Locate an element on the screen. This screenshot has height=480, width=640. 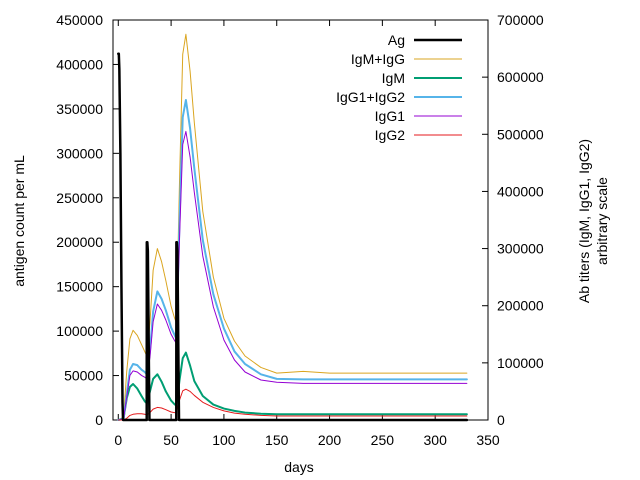
y2-tick-label: 500000 is located at coordinates (520, 134).